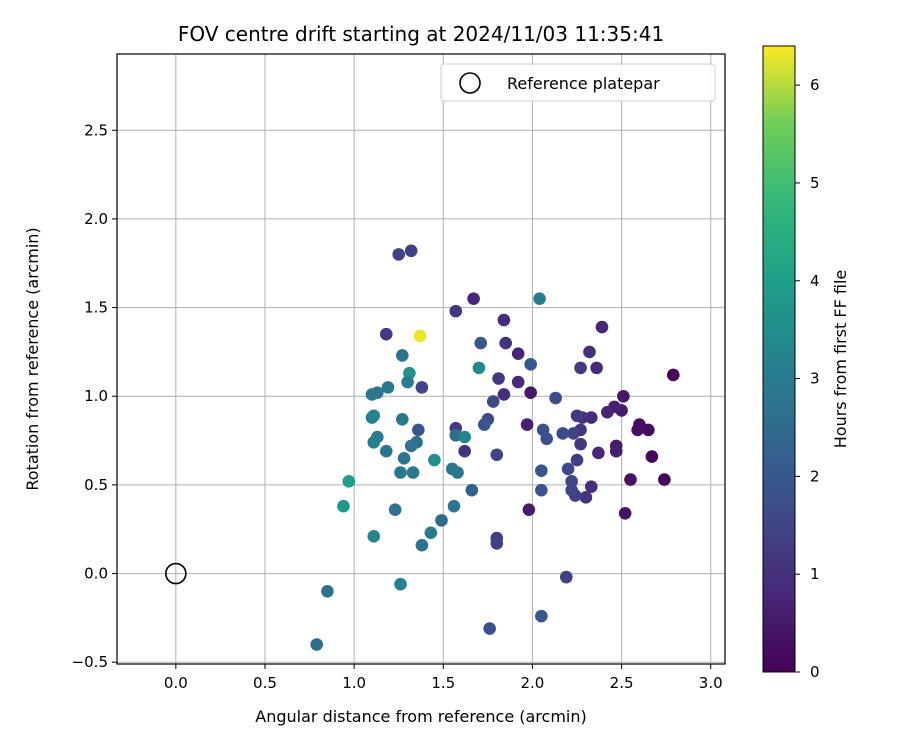 Image resolution: width=900 pixels, height=750 pixels. I want to click on y-tick-label: 0.5, so click(96, 485).